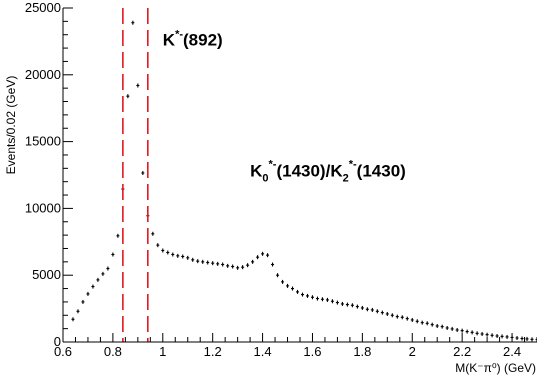  What do you see at coordinates (462, 351) in the screenshot?
I see `x-tick-label: 2.2` at bounding box center [462, 351].